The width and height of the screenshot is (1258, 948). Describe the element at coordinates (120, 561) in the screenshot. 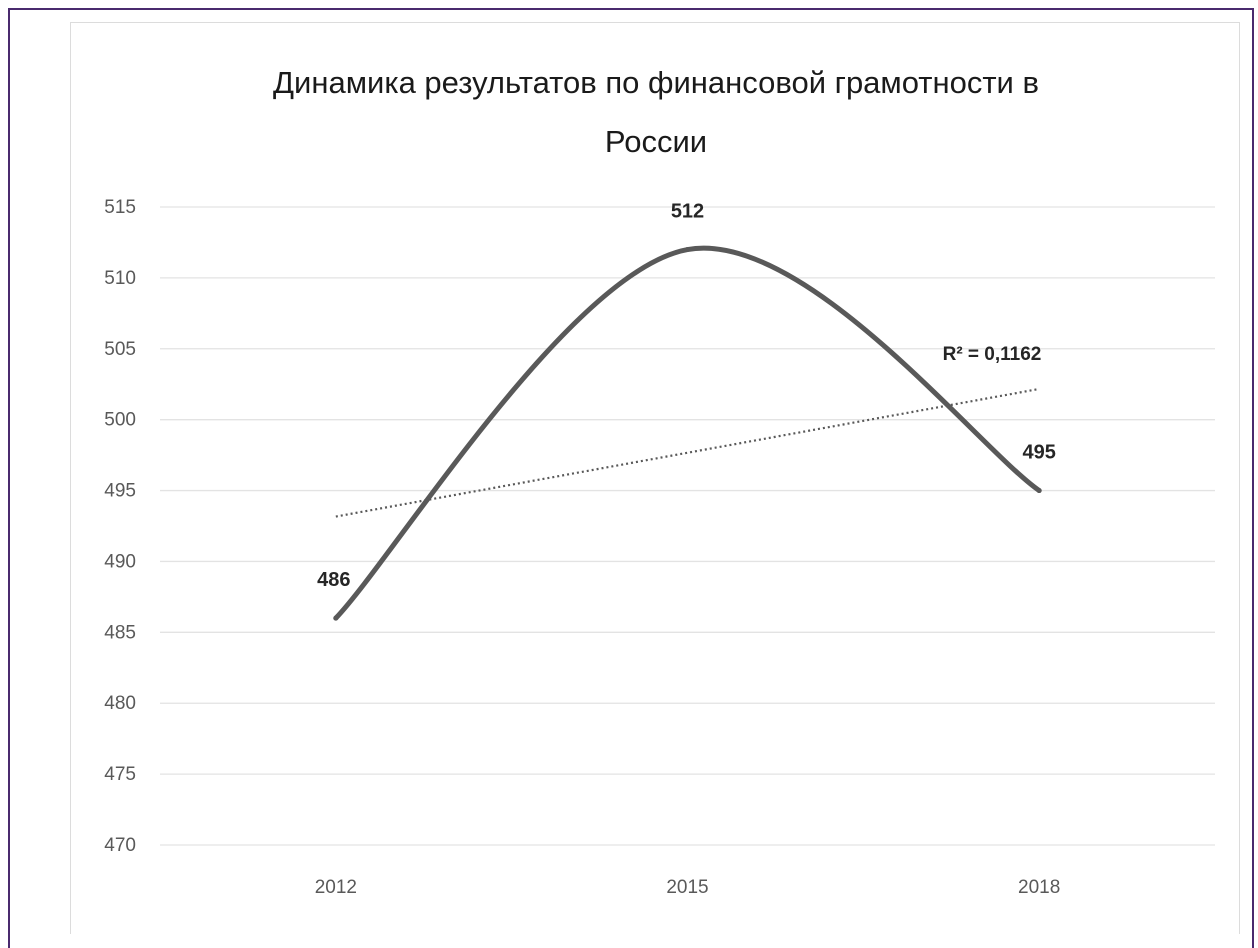

I see `y-tick-label: 490` at that location.